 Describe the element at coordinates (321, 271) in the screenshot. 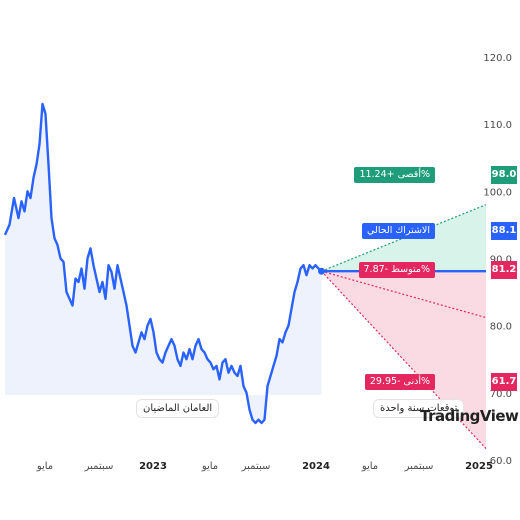

I see `current-price-dot` at that location.